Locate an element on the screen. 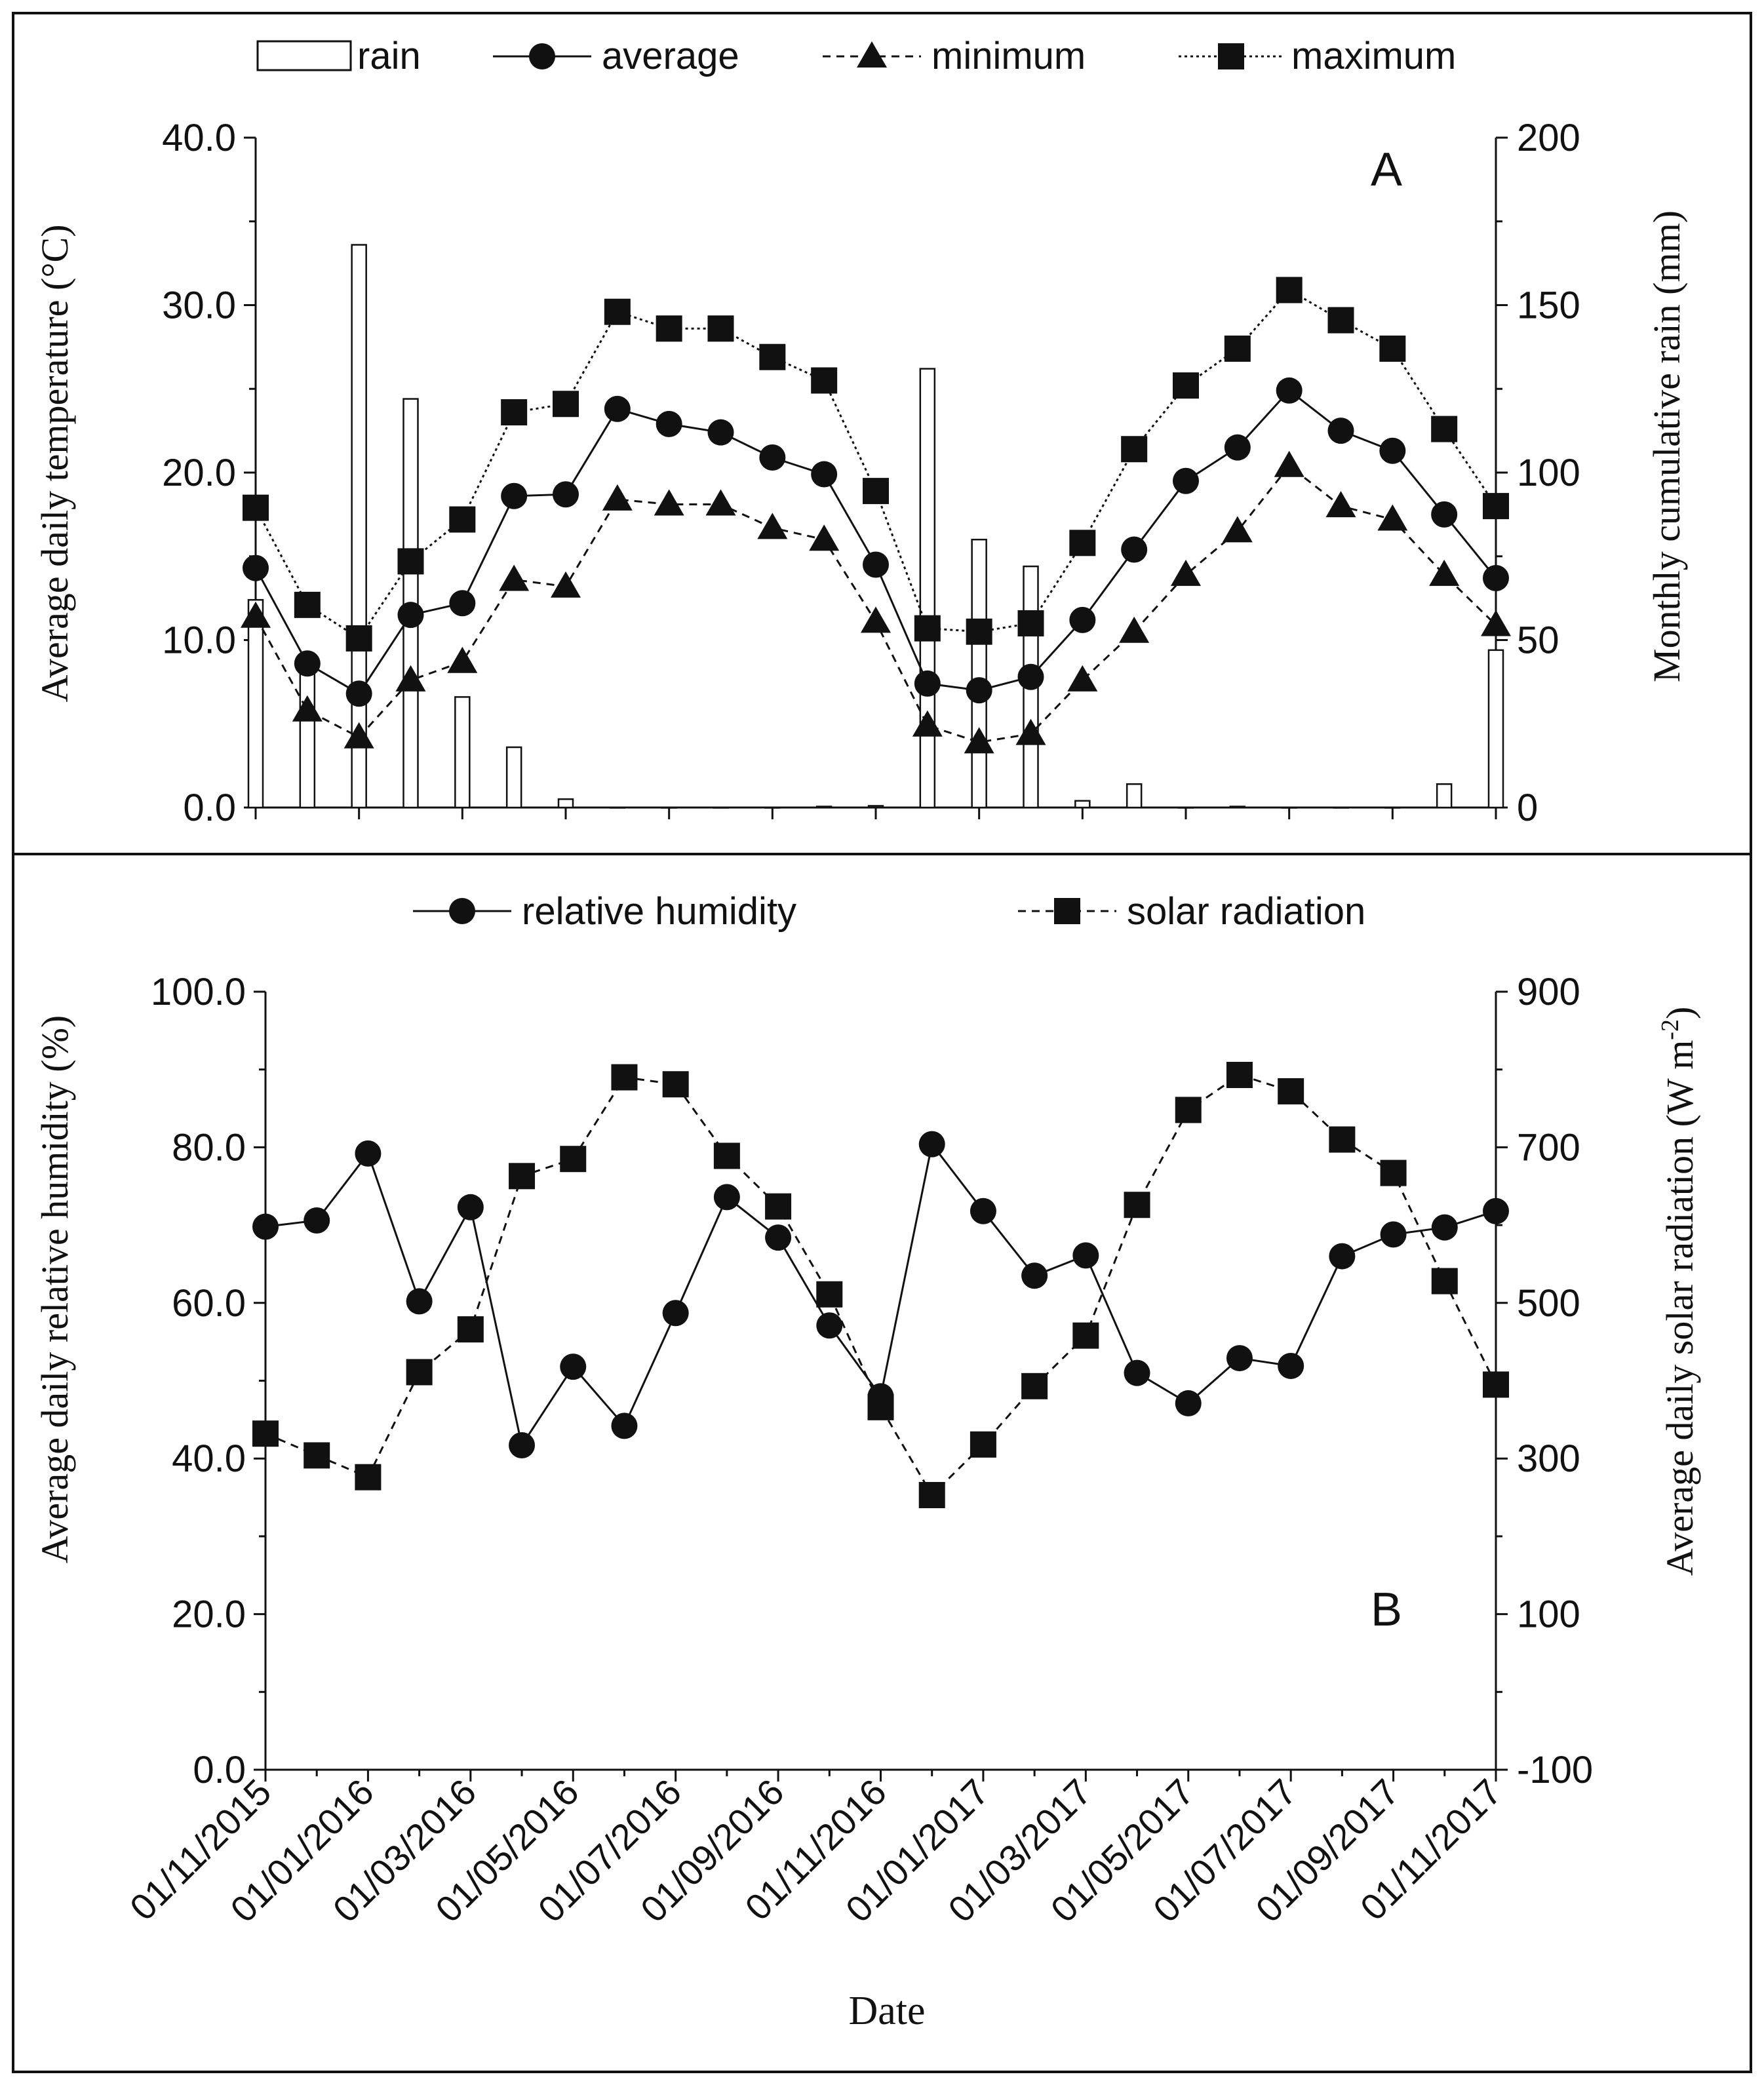 This screenshot has height=2085, width=1764. legend-solar-radiation-label: solar radiation is located at coordinates (1246, 912).